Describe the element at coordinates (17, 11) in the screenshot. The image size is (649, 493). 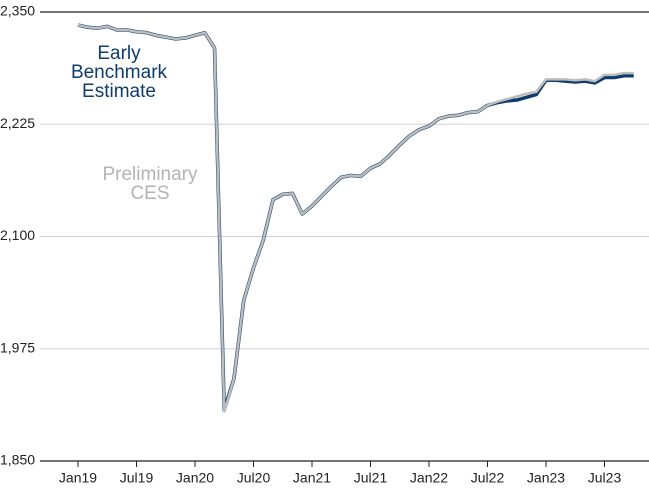
I see `y-tick-label: 2,350` at that location.